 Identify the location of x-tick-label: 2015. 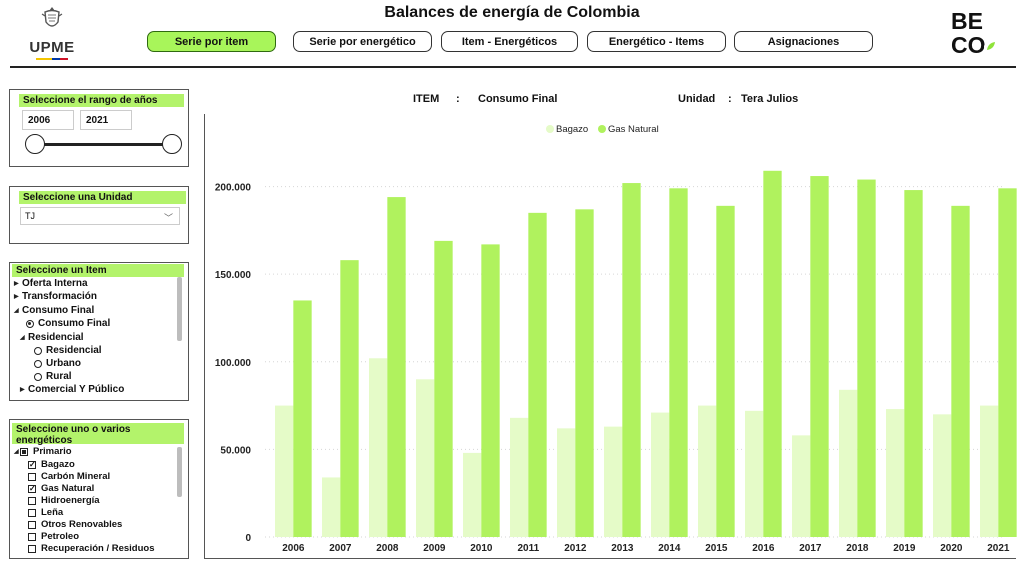
(716, 548).